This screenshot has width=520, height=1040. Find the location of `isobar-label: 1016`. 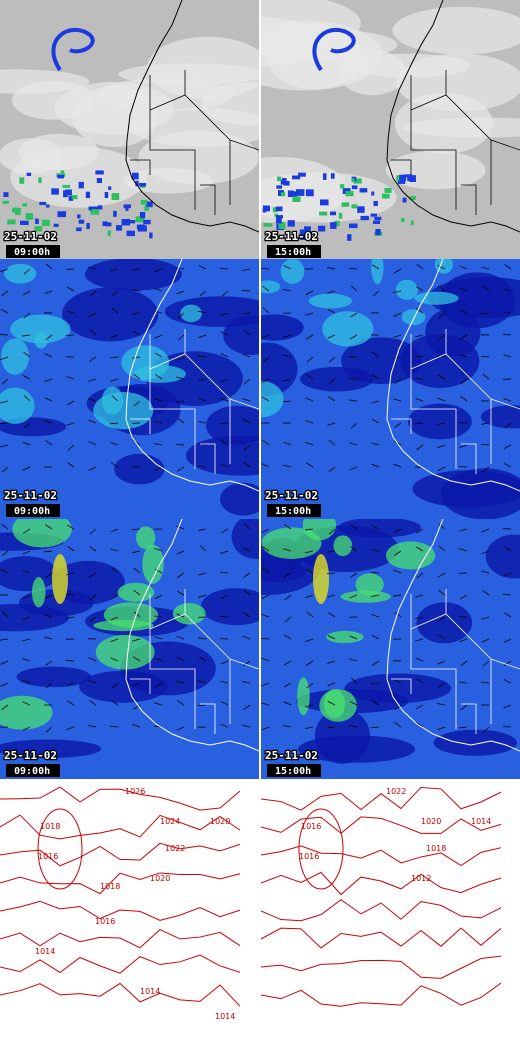

isobar-label: 1016 is located at coordinates (309, 856).